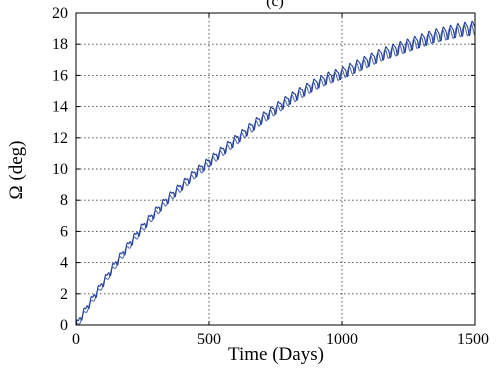 This screenshot has width=502, height=372. What do you see at coordinates (275, 5) in the screenshot?
I see `chart-title: (c)` at bounding box center [275, 5].